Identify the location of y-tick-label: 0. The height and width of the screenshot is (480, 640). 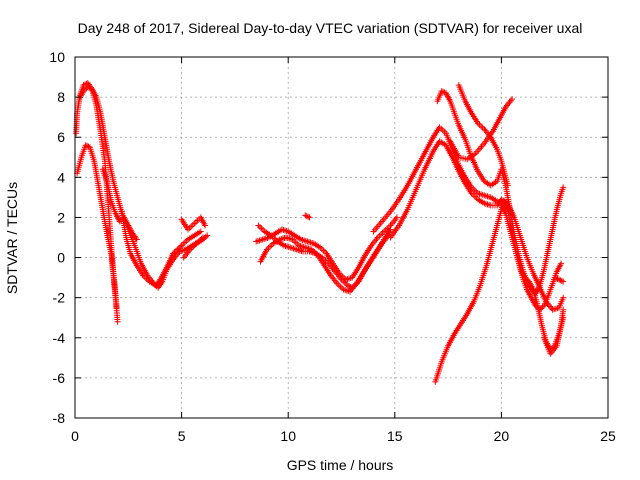
(61, 258).